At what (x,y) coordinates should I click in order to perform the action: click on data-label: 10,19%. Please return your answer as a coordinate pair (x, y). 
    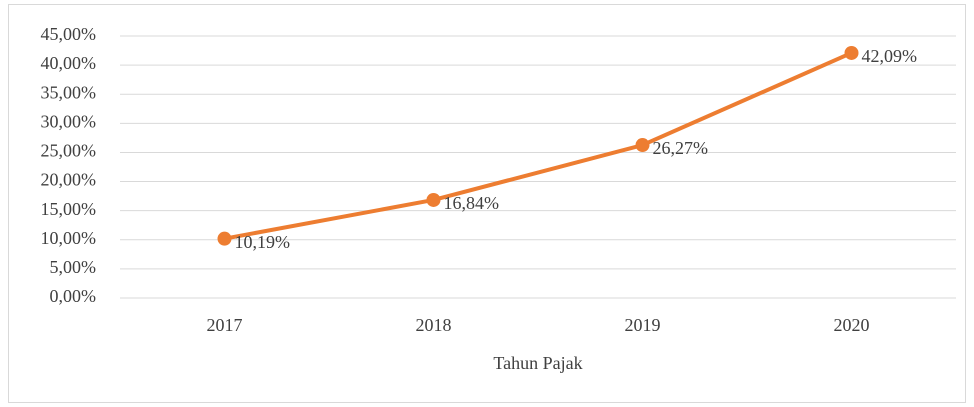
    Looking at the image, I should click on (263, 242).